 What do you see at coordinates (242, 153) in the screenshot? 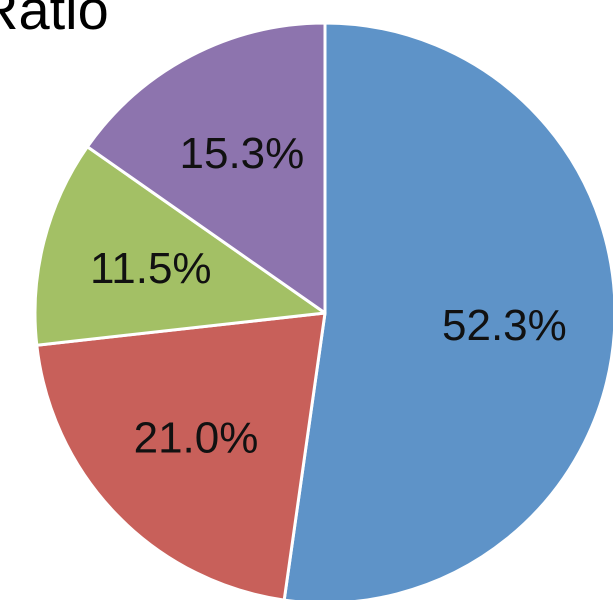
I see `slice-label: 15.3%` at bounding box center [242, 153].